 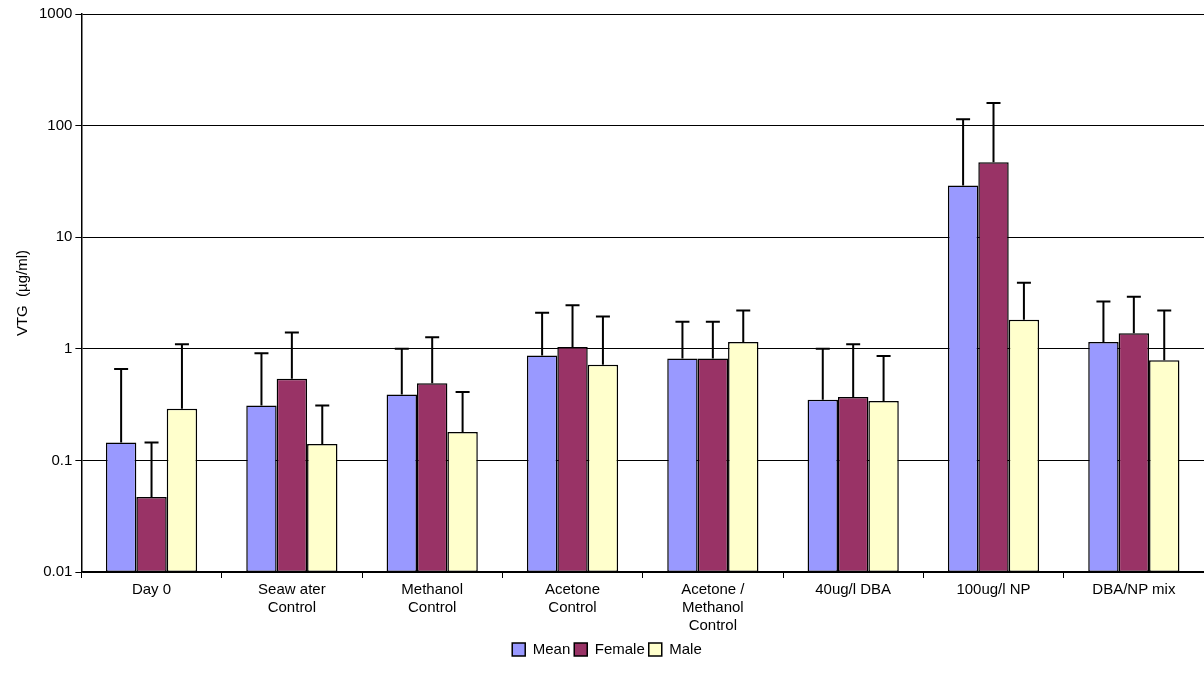 What do you see at coordinates (1134, 589) in the screenshot?
I see `x-tick-label: DBA/NP mix` at bounding box center [1134, 589].